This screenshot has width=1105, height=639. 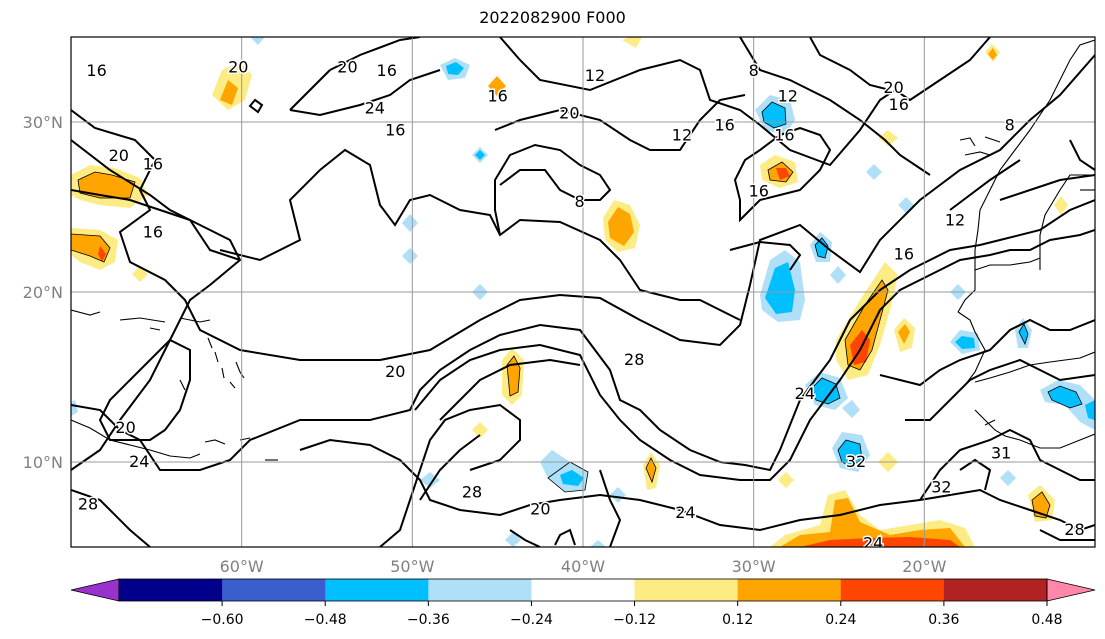 What do you see at coordinates (583, 590) in the screenshot?
I see `colorbar-frame` at bounding box center [583, 590].